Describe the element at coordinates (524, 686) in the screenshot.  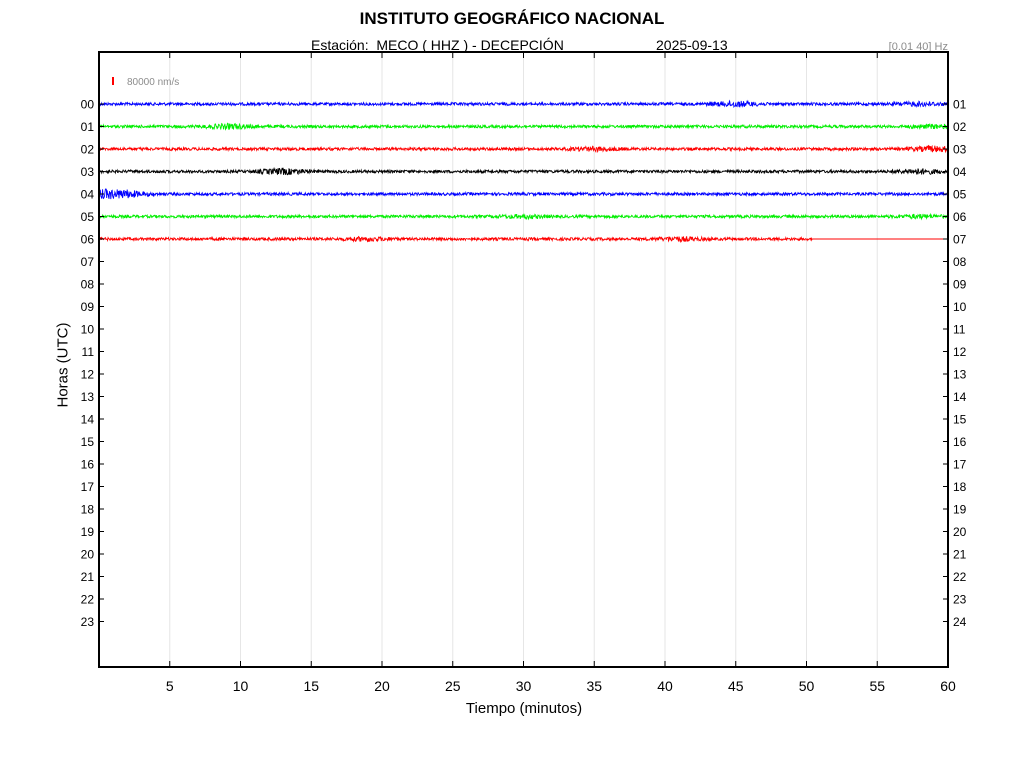
I see `x-tick-label: 30` at that location.